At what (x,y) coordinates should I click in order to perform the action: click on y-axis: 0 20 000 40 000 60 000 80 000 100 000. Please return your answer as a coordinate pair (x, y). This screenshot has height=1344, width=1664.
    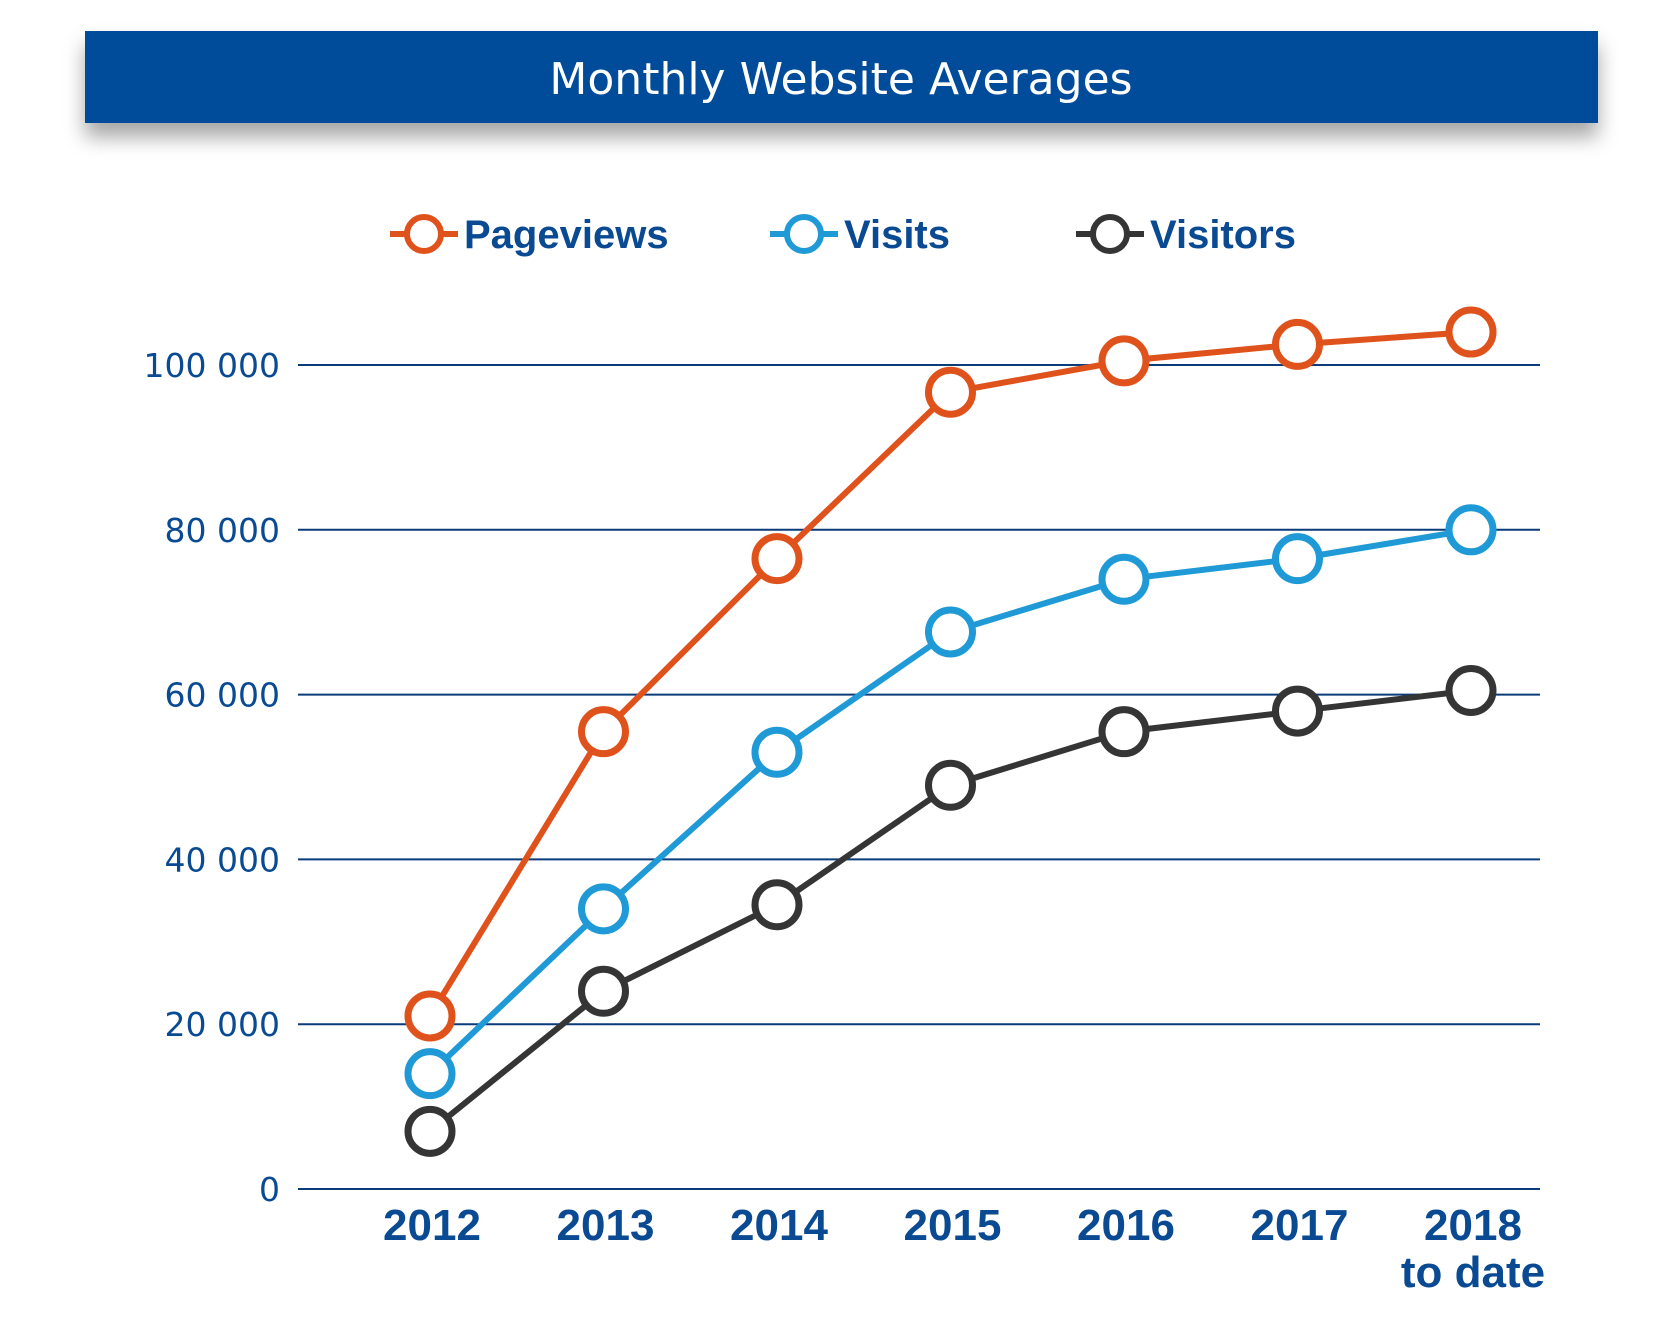
    Looking at the image, I should click on (212, 777).